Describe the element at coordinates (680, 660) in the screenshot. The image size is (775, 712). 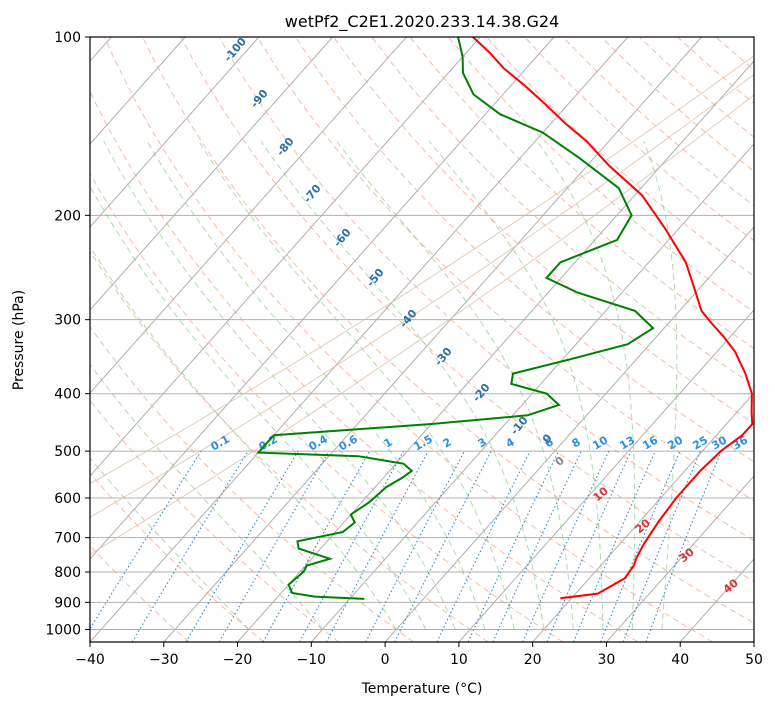
I see `x-tick-label: 40` at that location.